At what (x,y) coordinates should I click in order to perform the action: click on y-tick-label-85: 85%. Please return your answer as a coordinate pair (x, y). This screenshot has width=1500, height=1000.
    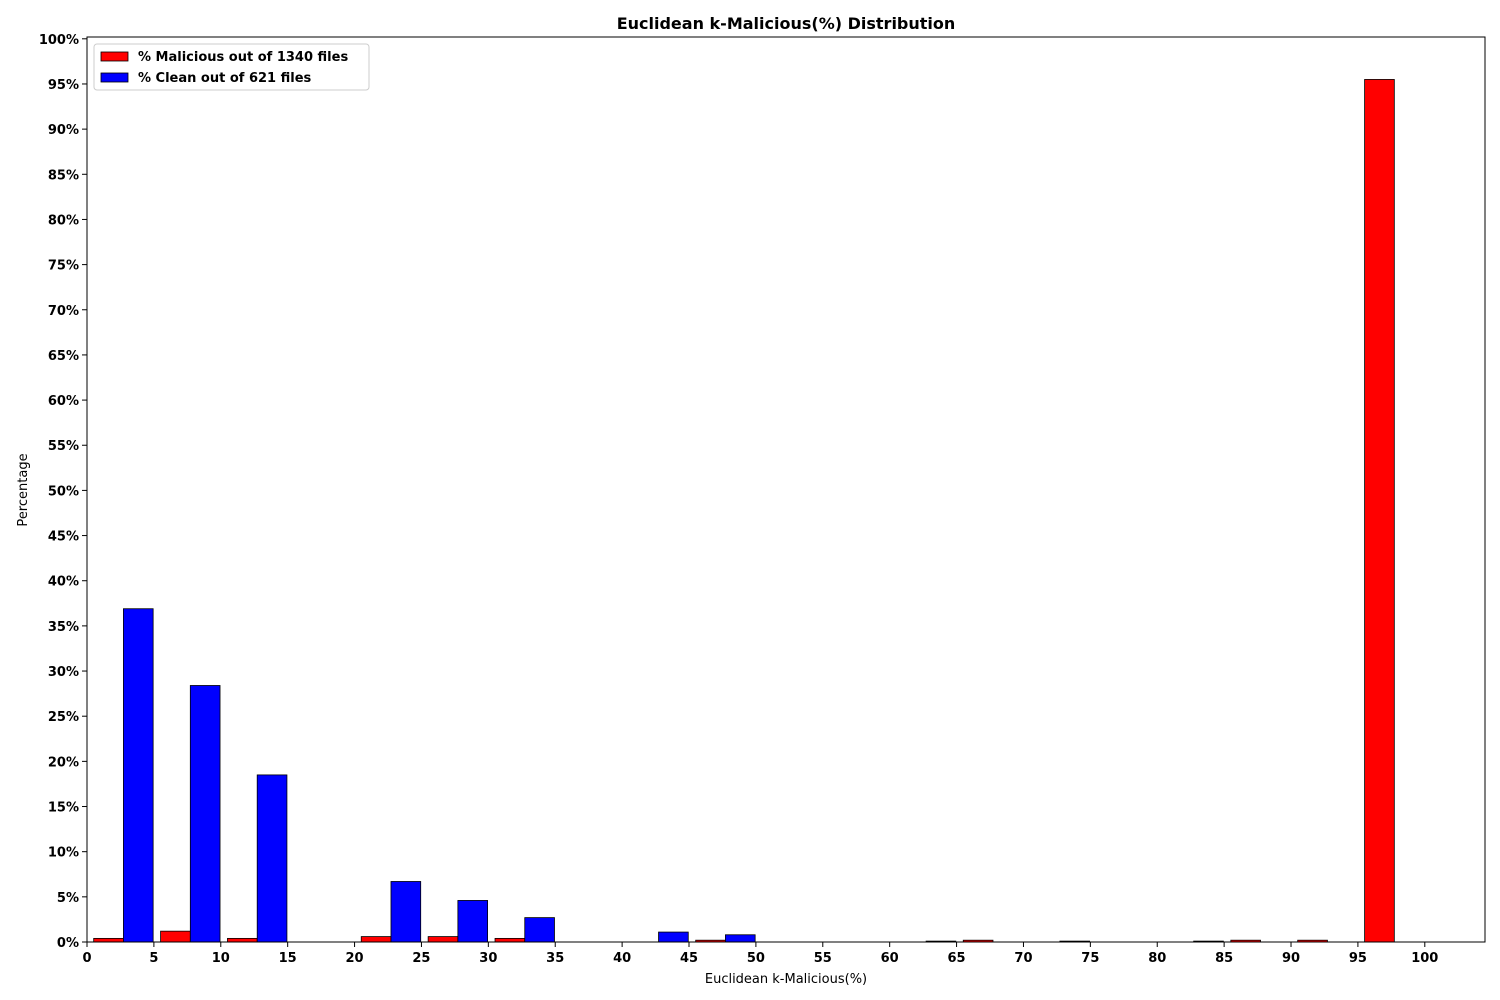
    Looking at the image, I should click on (63, 175).